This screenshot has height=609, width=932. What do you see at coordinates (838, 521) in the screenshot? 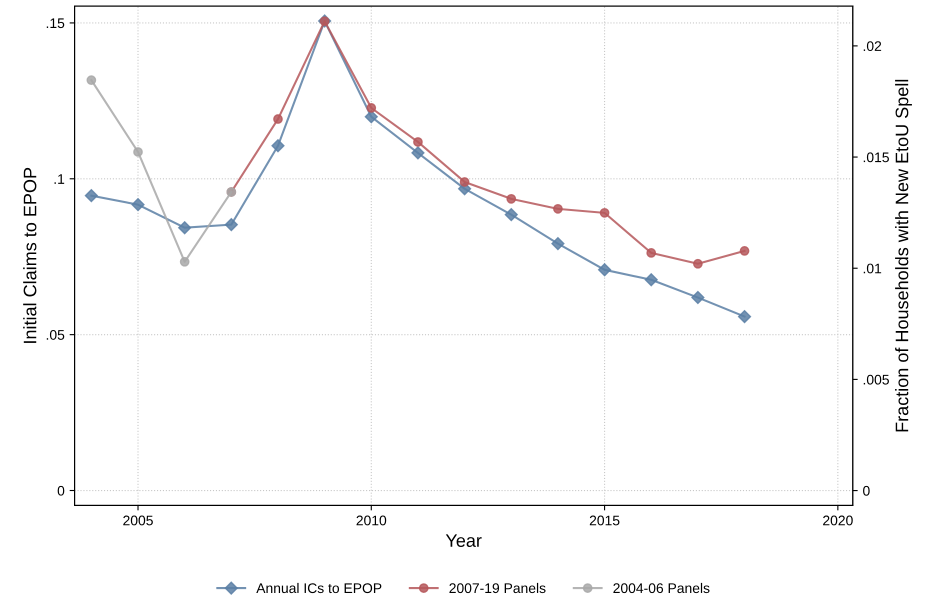
I see `x-tick-label: 2020` at bounding box center [838, 521].